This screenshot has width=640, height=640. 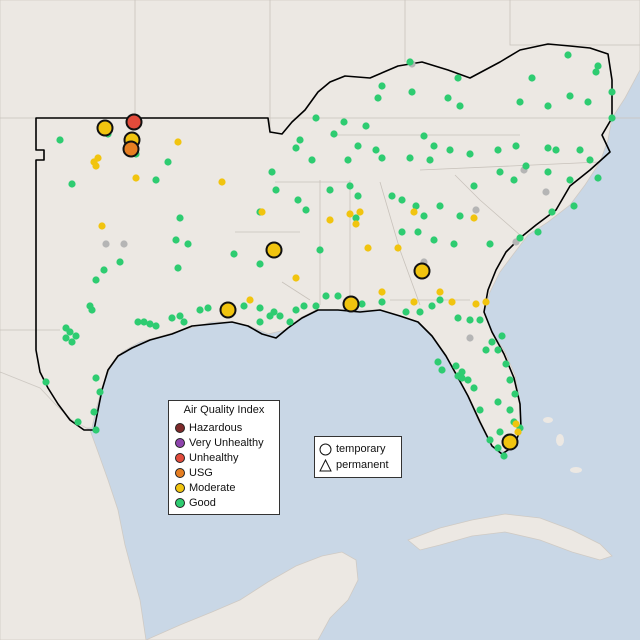 What do you see at coordinates (180, 488) in the screenshot?
I see `moderate-swatch` at bounding box center [180, 488].